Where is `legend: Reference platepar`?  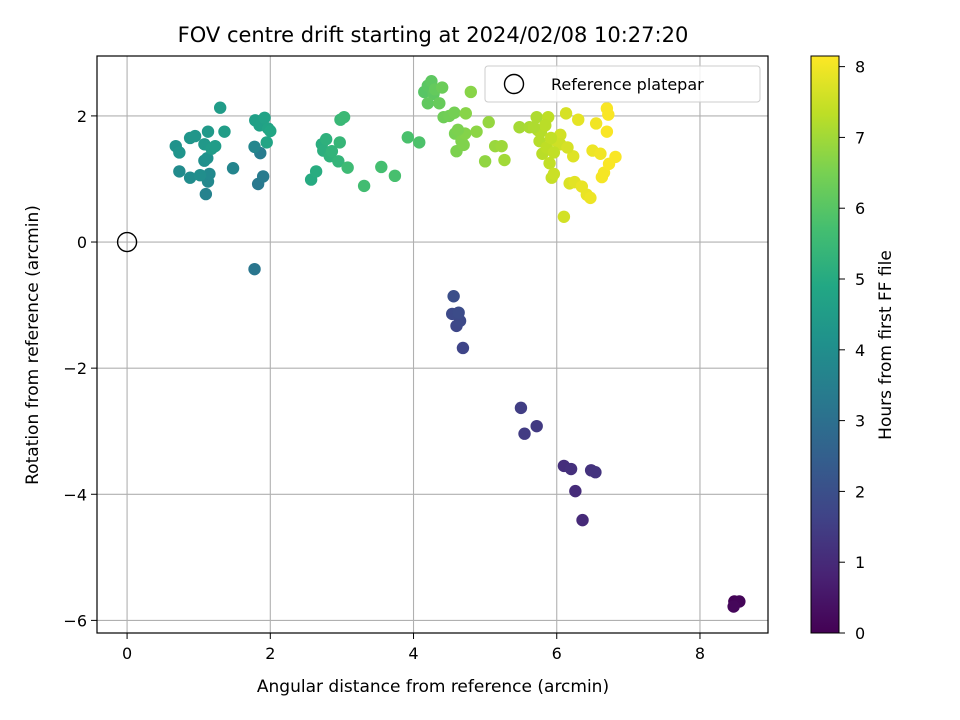
legend: Reference platepar is located at coordinates (622, 84).